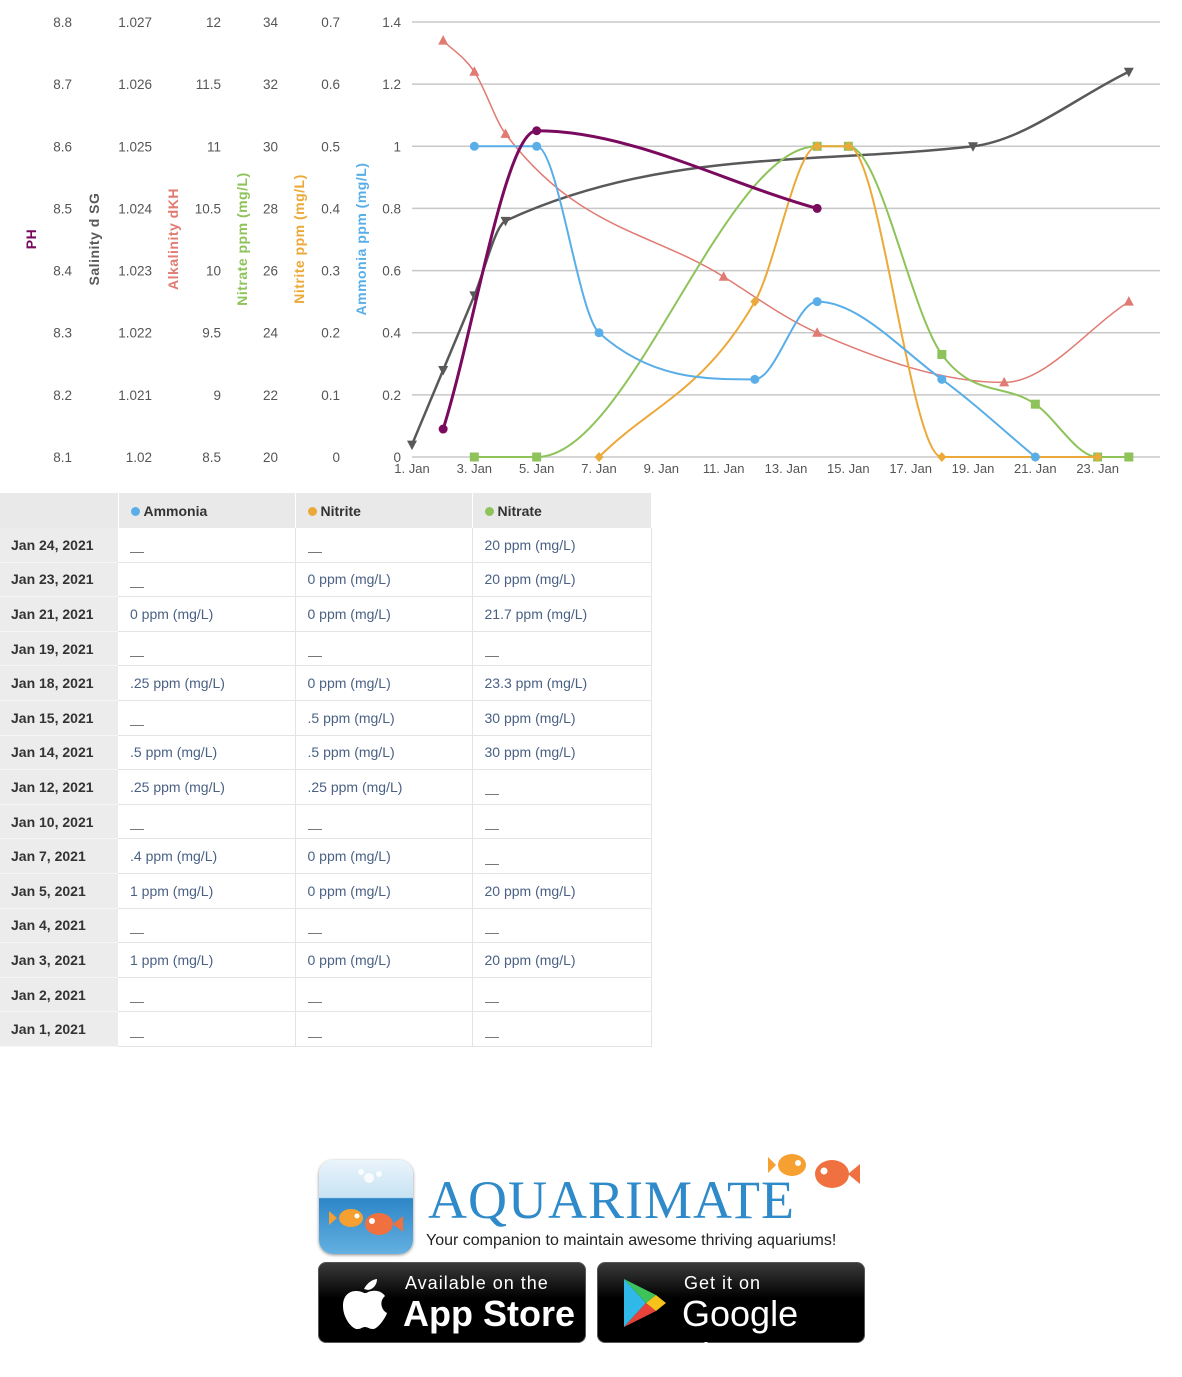 The height and width of the screenshot is (1377, 1182). What do you see at coordinates (489, 511) in the screenshot?
I see `nitrate-dot-icon` at bounding box center [489, 511].